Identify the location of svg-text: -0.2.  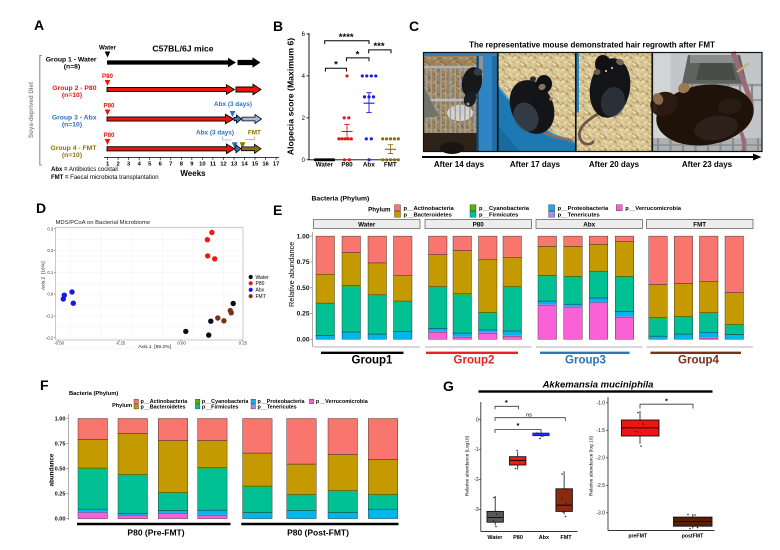
(50, 337).